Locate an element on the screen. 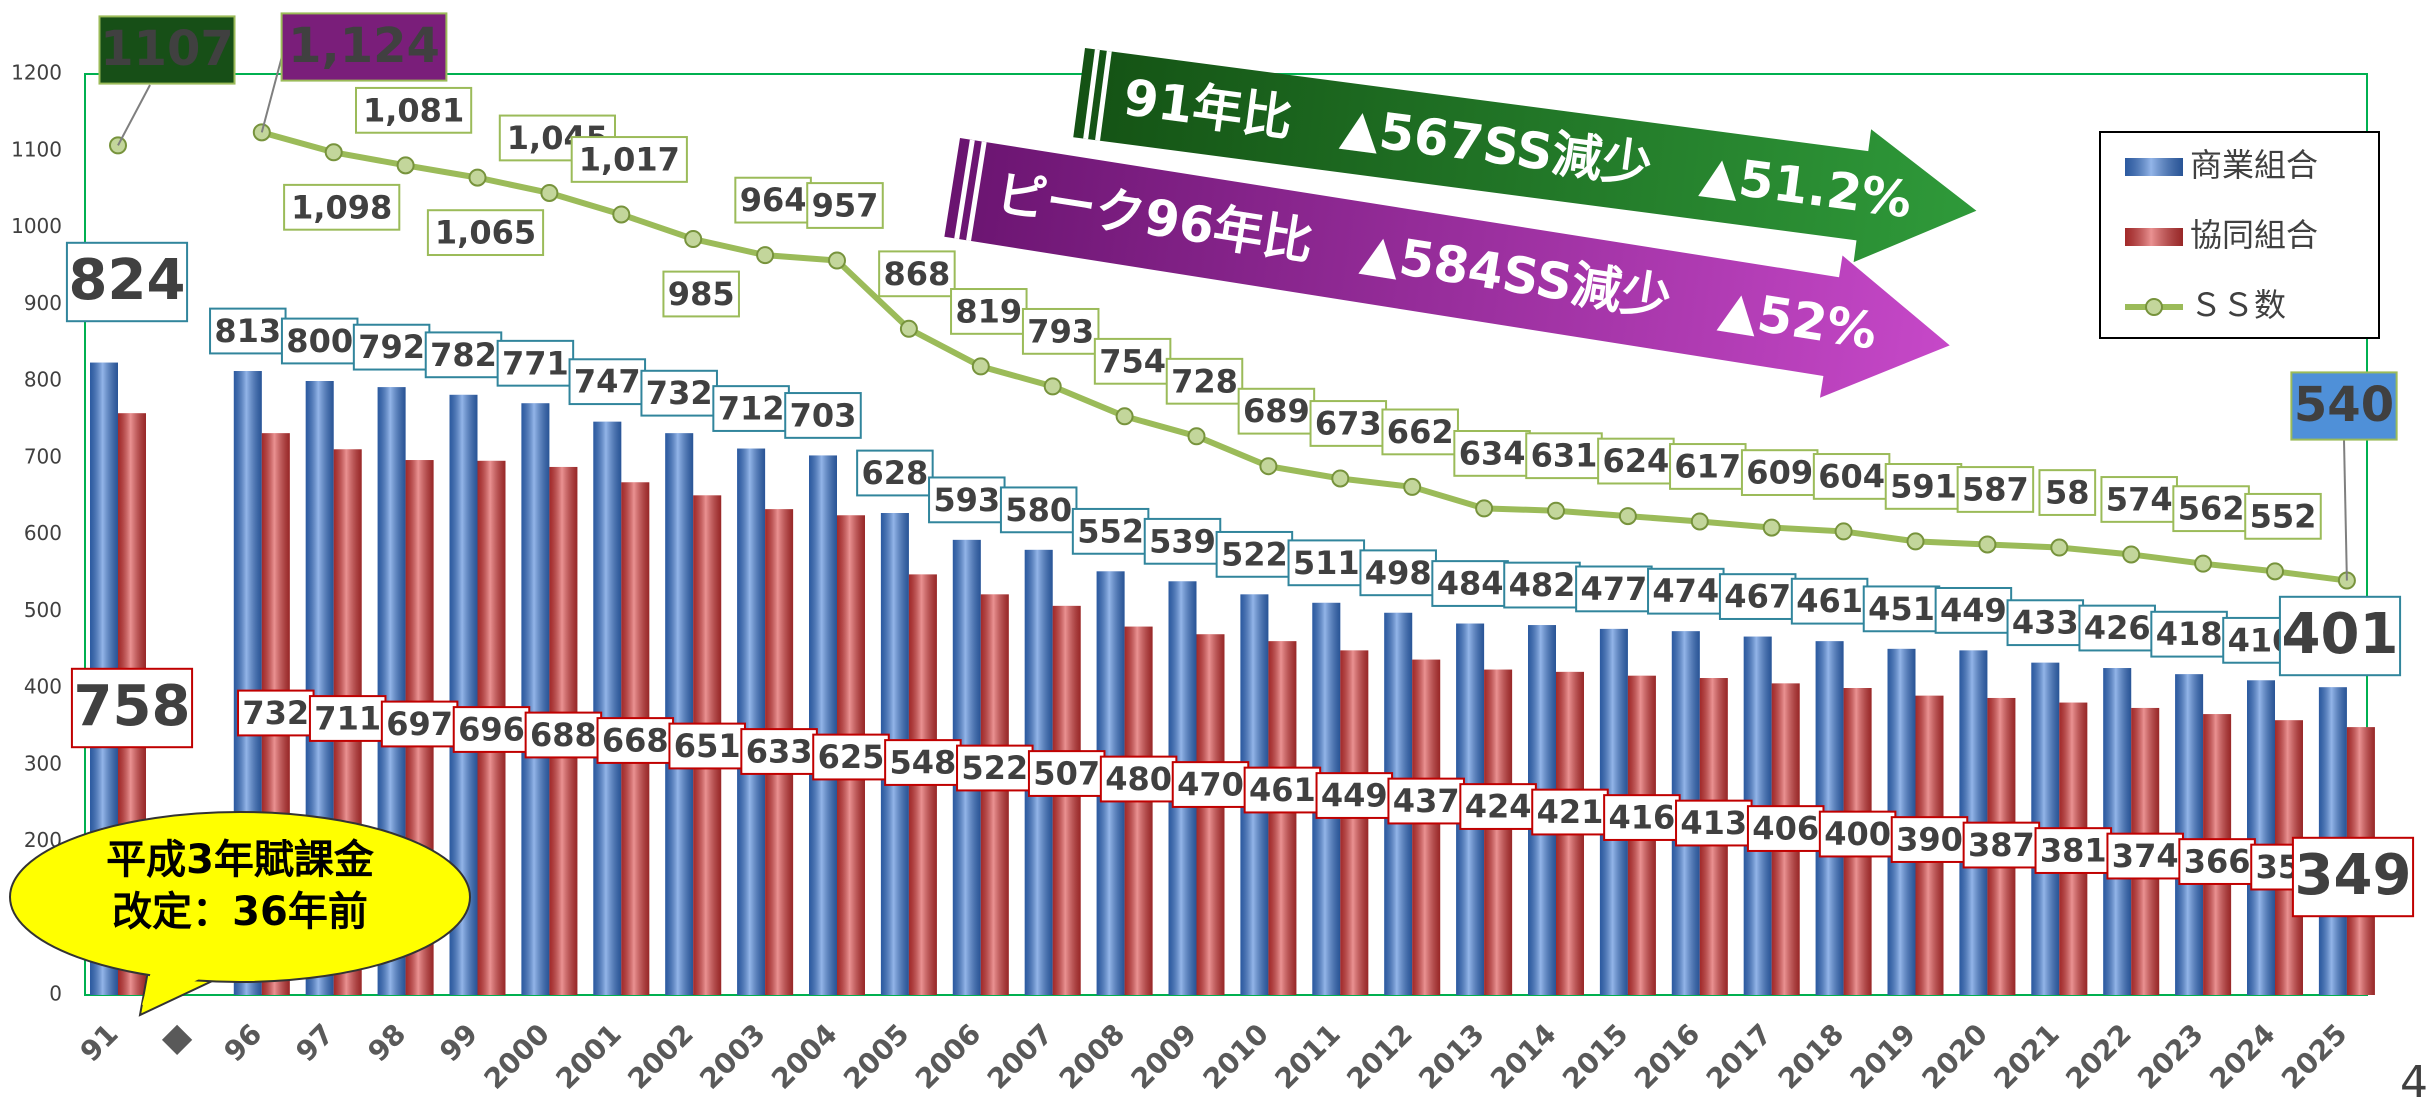 The image size is (2430, 1097). value-label: 349 is located at coordinates (2353, 875).